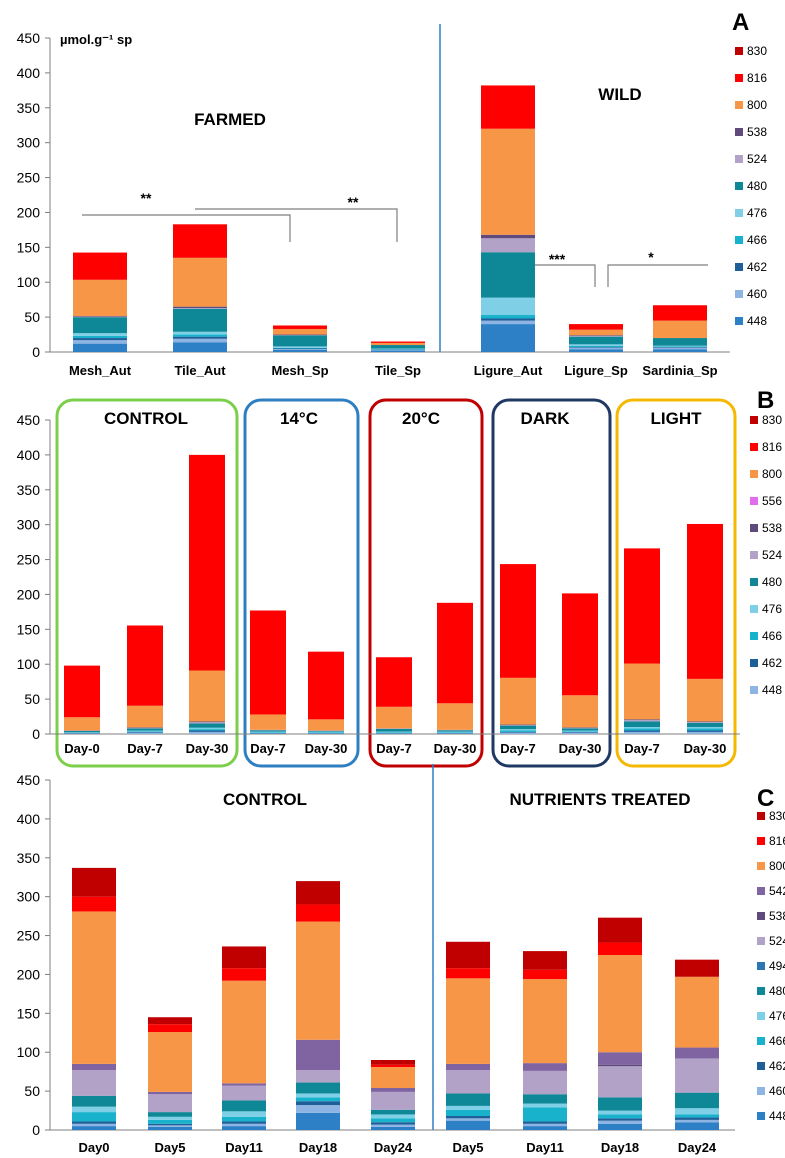 The height and width of the screenshot is (1158, 785). What do you see at coordinates (619, 94) in the screenshot?
I see `group-label-wild: WILD` at bounding box center [619, 94].